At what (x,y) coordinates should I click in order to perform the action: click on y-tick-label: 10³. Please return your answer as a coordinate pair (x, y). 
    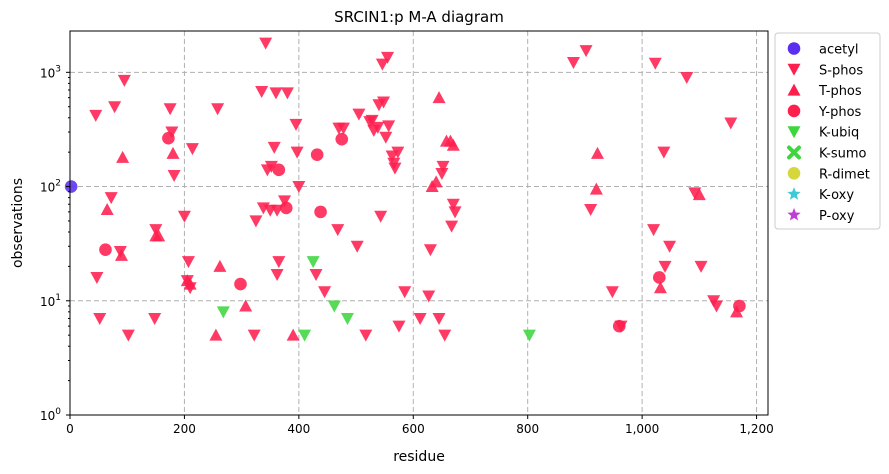
    Looking at the image, I should click on (50, 72).